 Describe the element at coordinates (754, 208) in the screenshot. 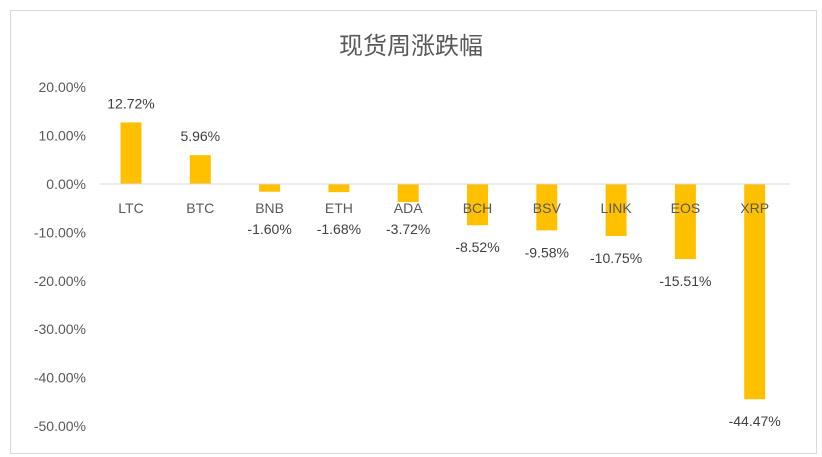

I see `category-label: XRP` at that location.